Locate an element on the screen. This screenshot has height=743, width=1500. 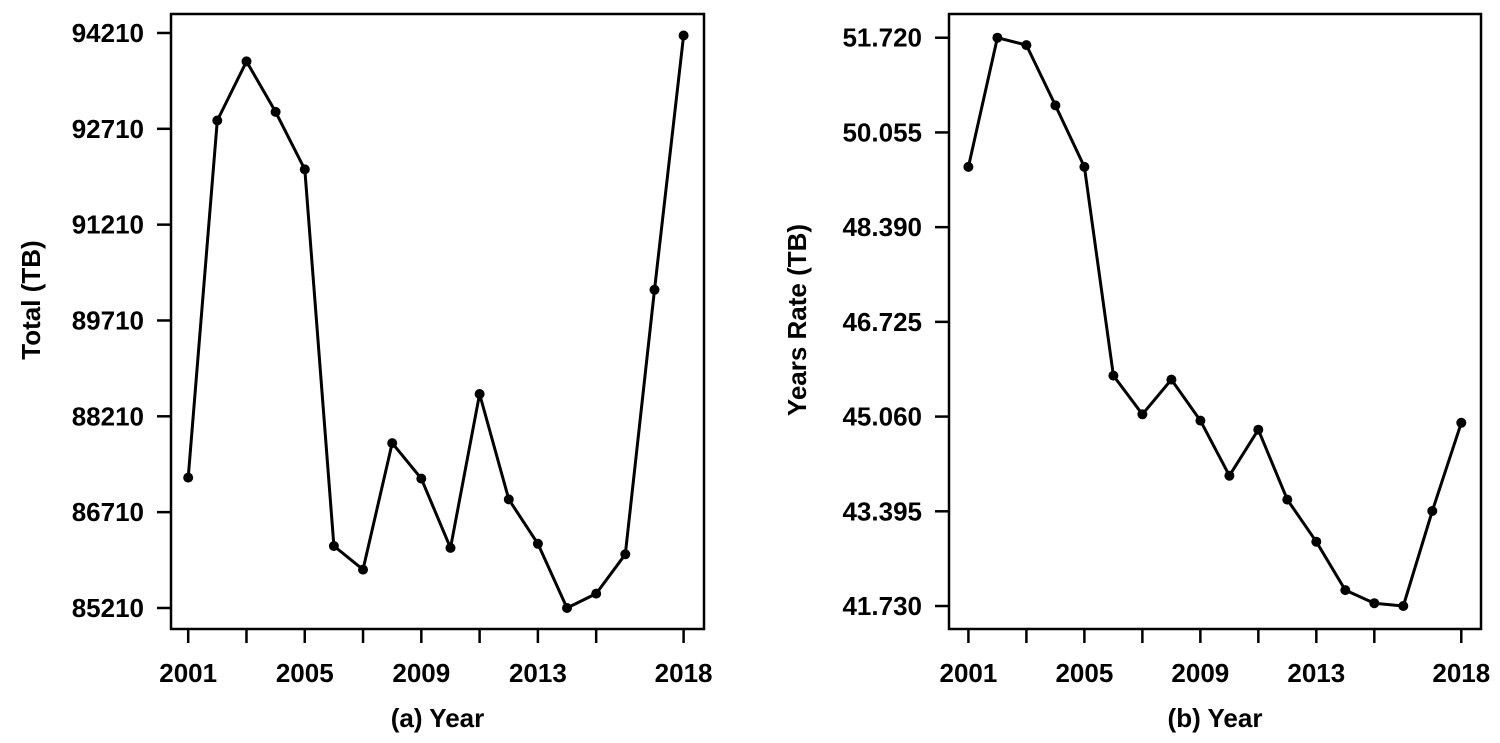
panel-b-x-axis-label: (b) Year is located at coordinates (1215, 718).